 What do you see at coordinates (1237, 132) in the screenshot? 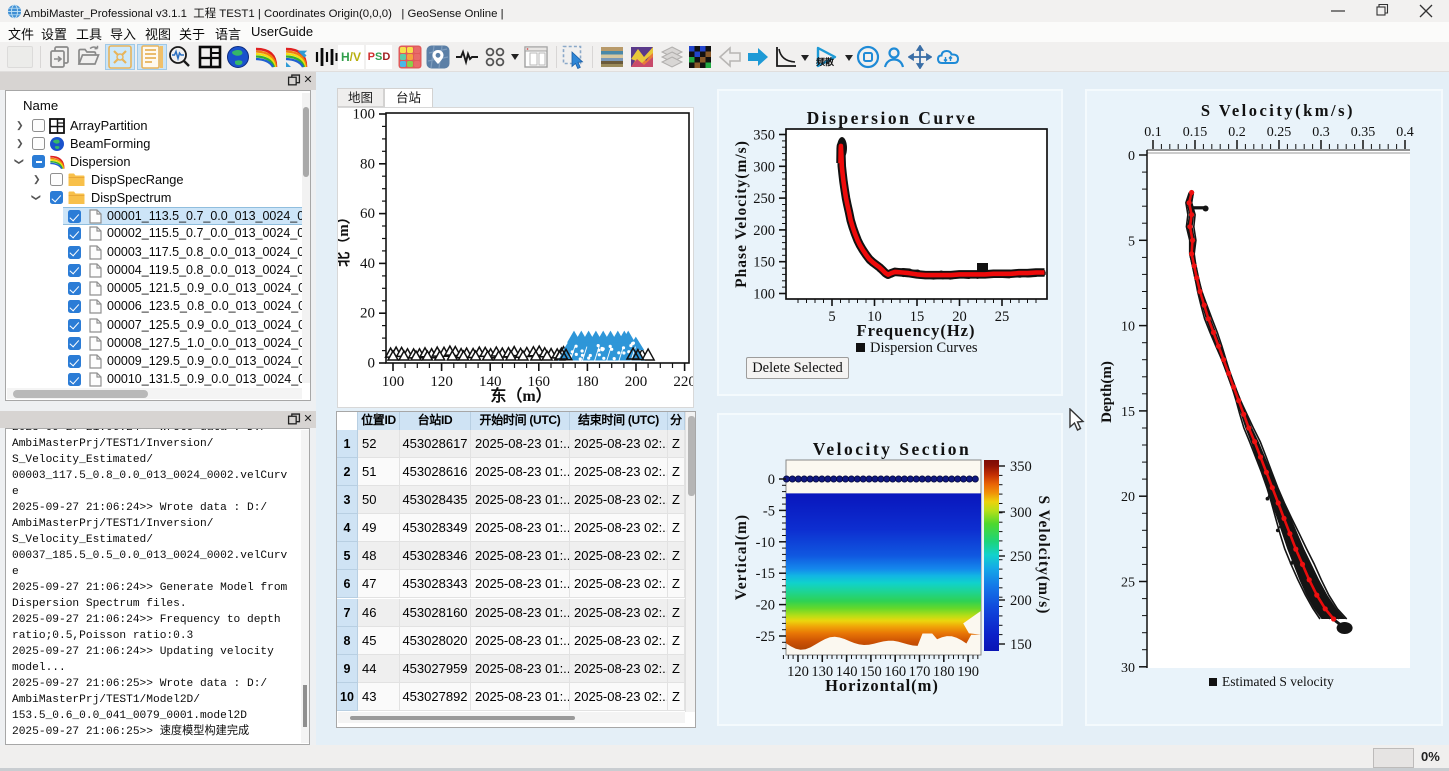
I see `svg-text: 0.2` at bounding box center [1237, 132].